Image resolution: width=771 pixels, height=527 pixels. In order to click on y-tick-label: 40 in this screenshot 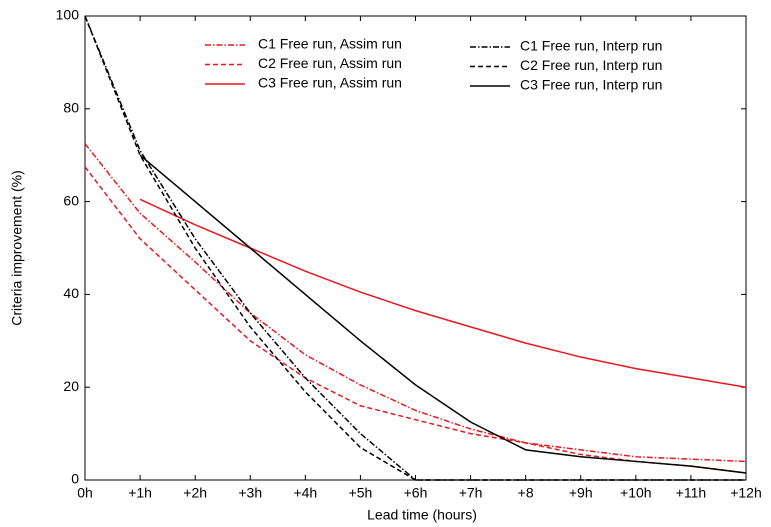, I will do `click(71, 293)`.